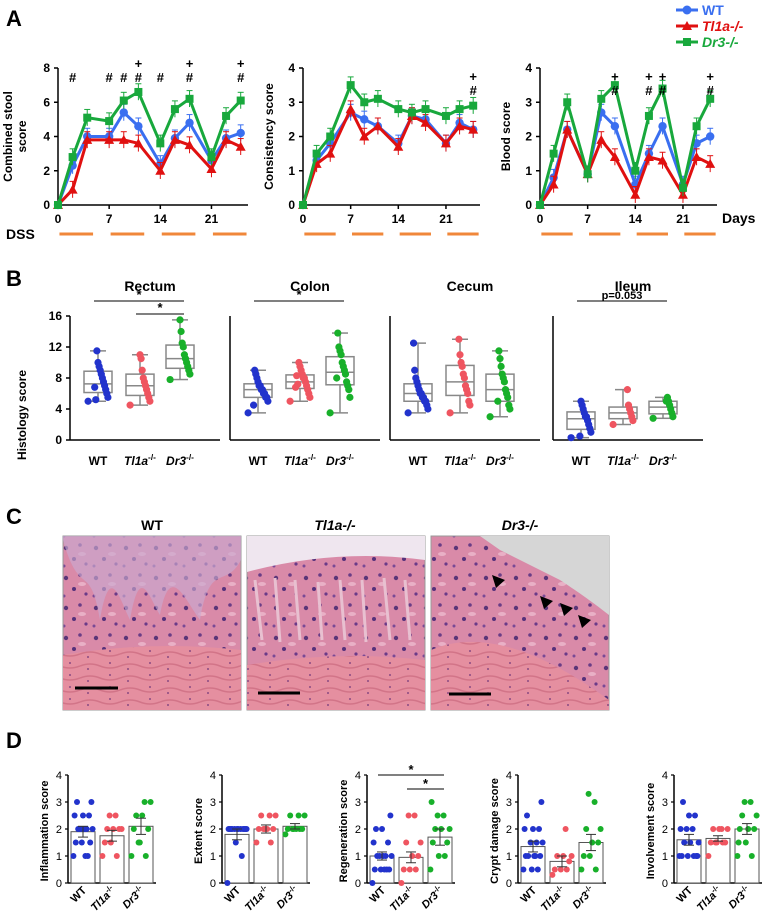  I want to click on legend-label-wt: WT, so click(713, 10).